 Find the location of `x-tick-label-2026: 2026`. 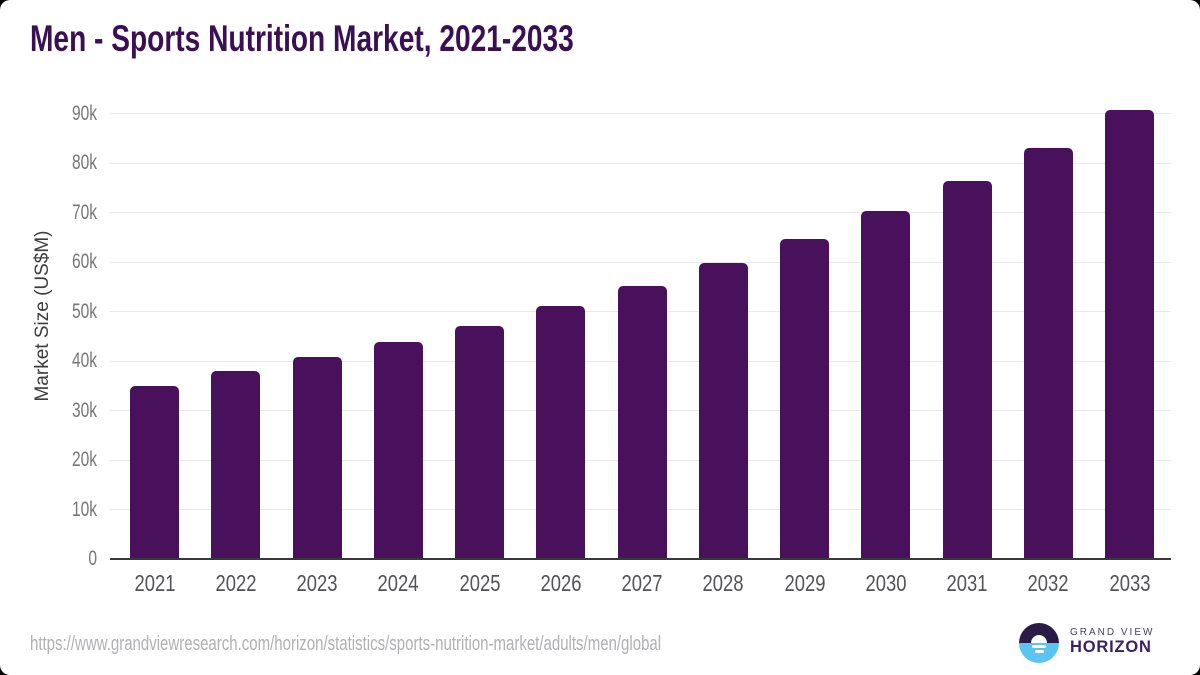

x-tick-label-2026: 2026 is located at coordinates (561, 583).